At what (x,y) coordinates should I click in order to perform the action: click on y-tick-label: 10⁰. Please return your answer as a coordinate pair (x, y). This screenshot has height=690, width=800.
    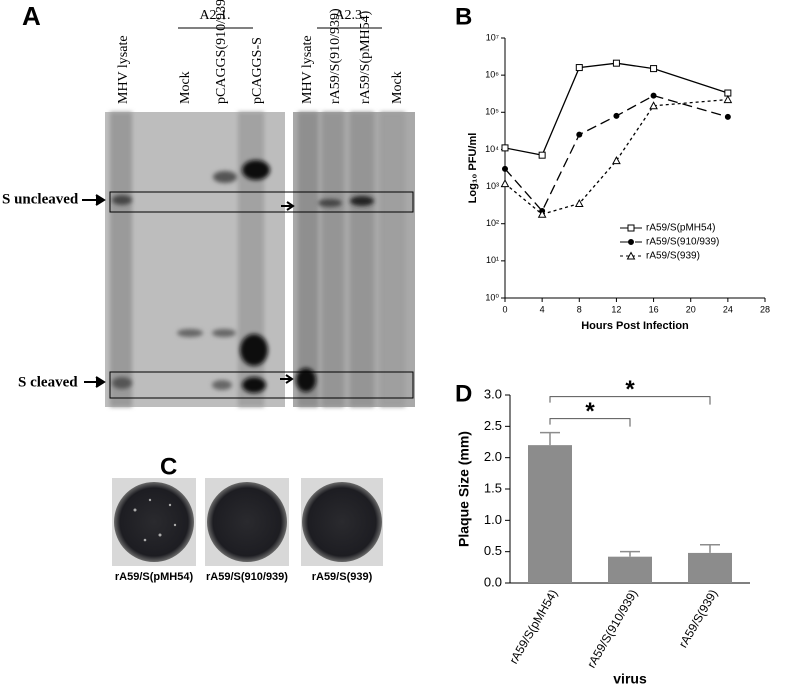
    Looking at the image, I should click on (492, 297).